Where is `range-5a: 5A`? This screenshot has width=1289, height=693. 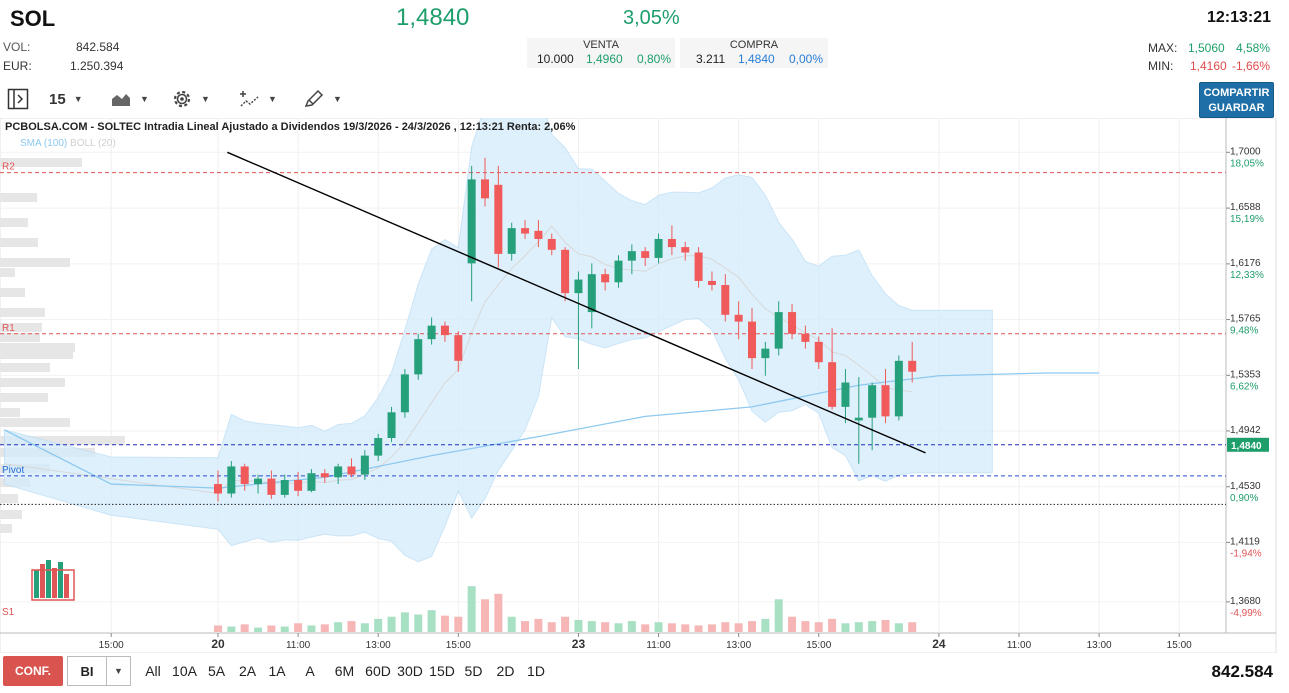 range-5a: 5A is located at coordinates (216, 671).